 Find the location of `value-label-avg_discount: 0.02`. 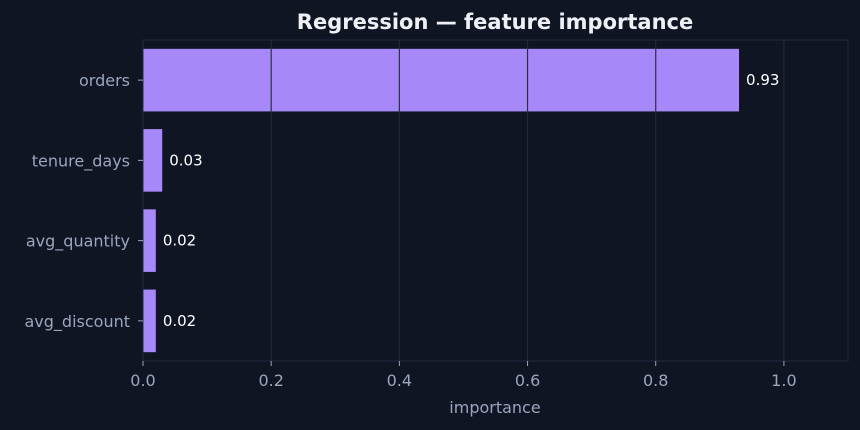

value-label-avg_discount: 0.02 is located at coordinates (179, 321).